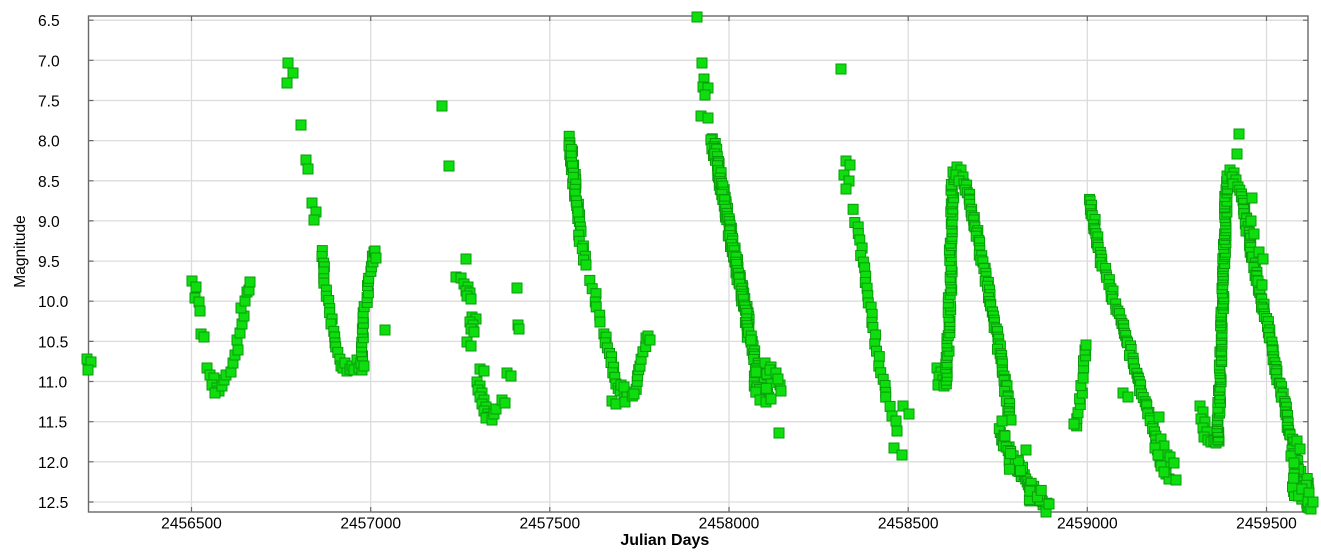  Describe the element at coordinates (1087, 524) in the screenshot. I see `svg-text: 2459000` at that location.